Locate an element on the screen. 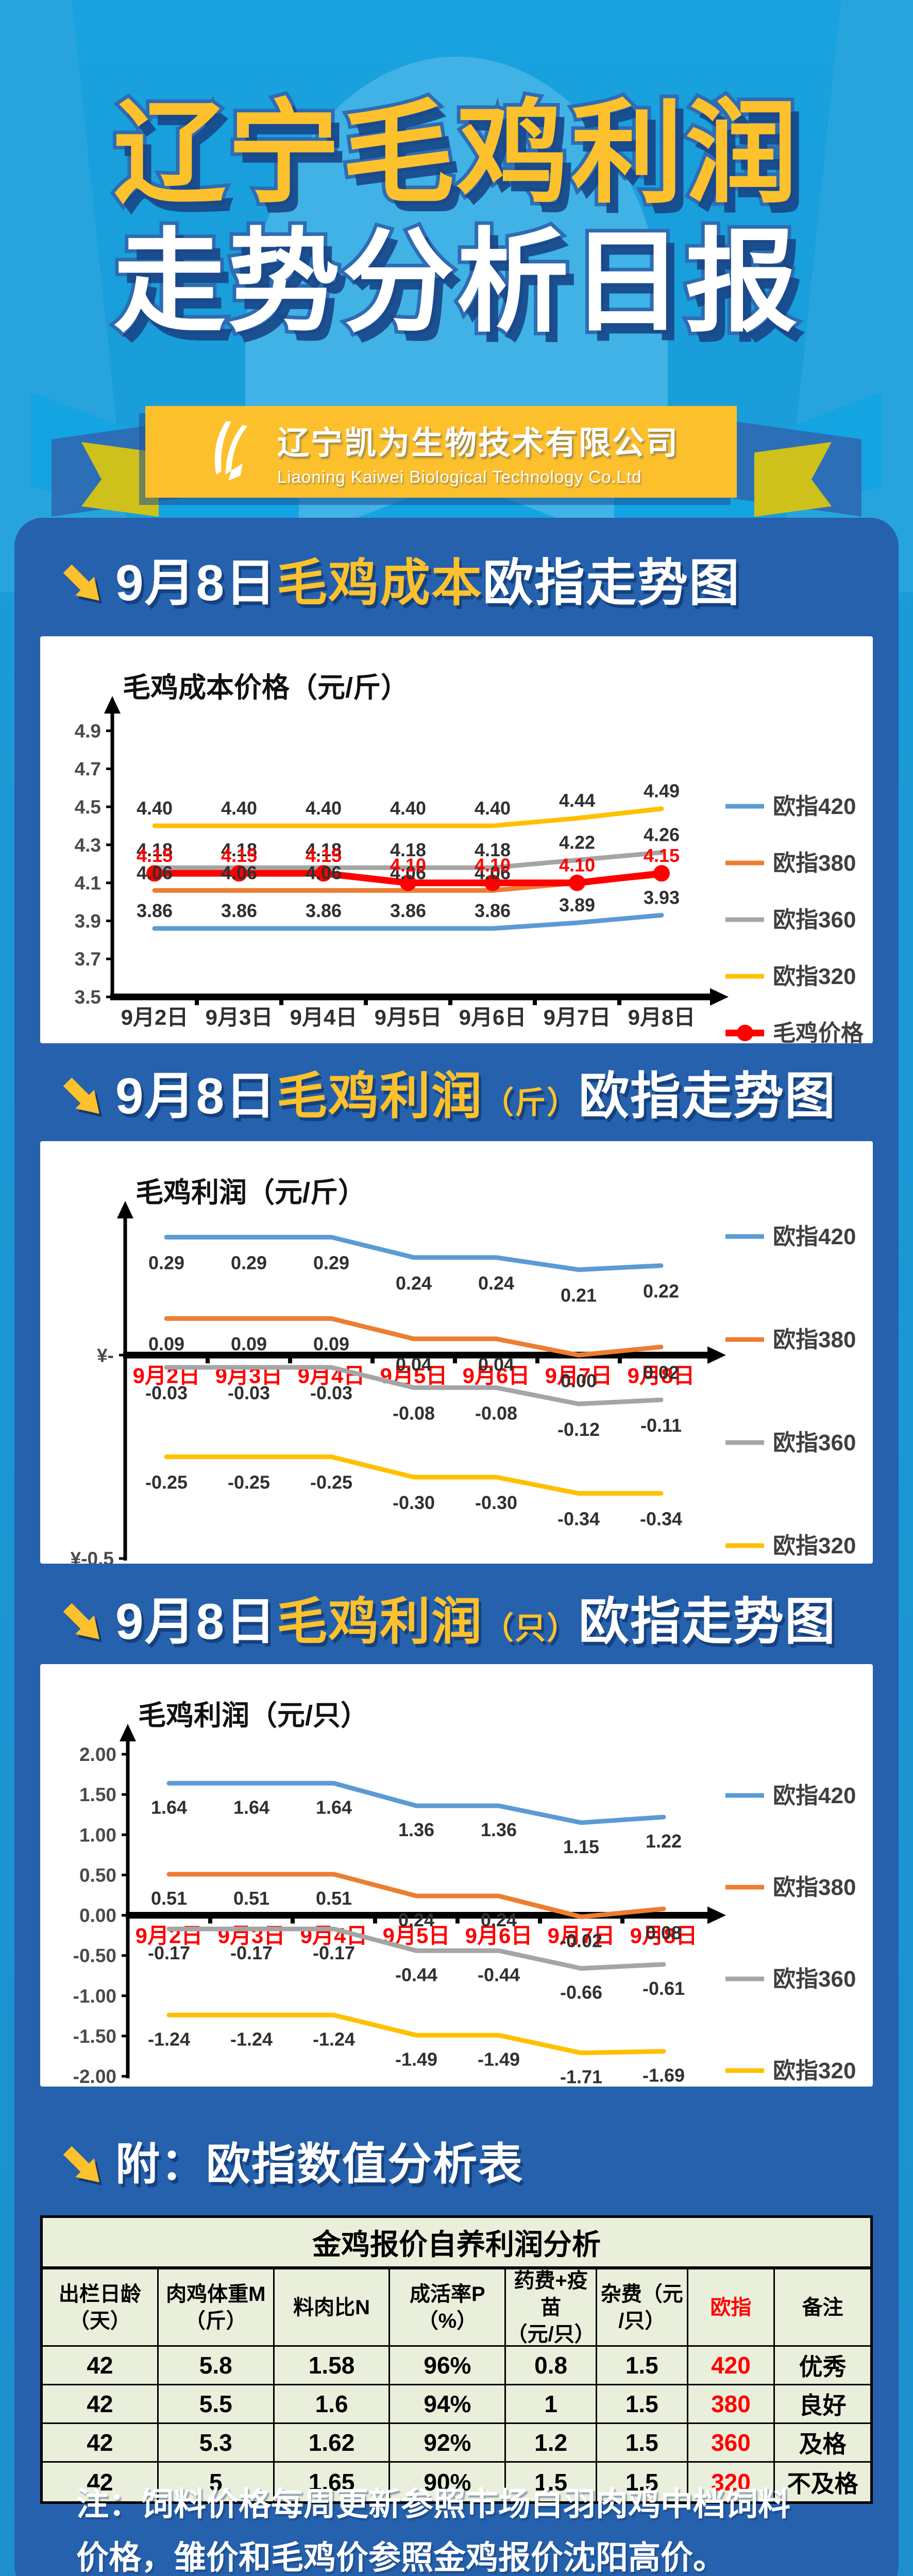  section-title: 9月8日毛鸡利润（只）欧指走势图 is located at coordinates (476, 1621).